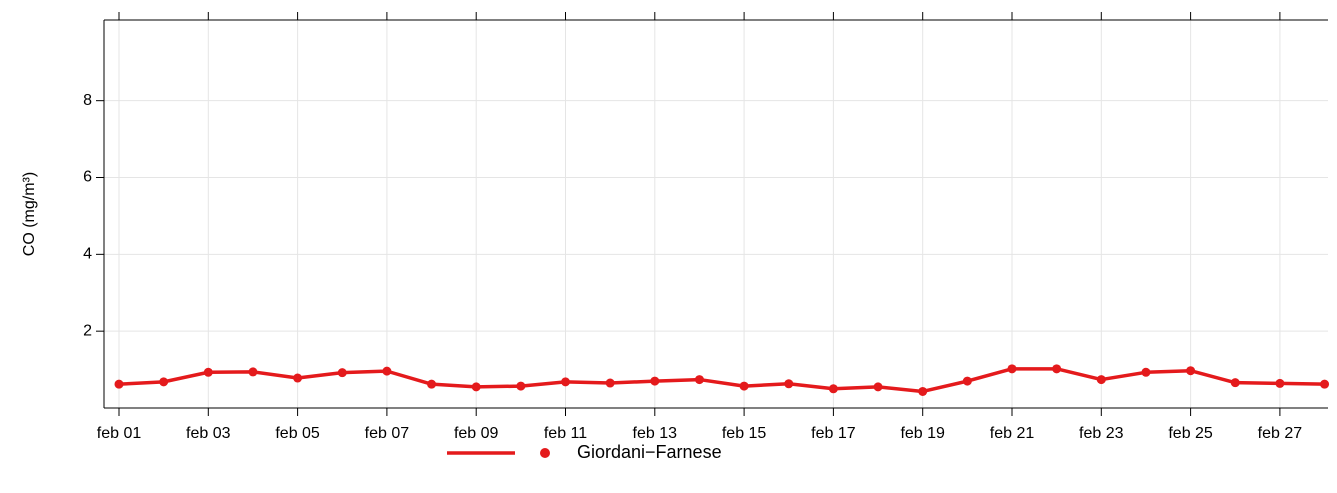  Describe the element at coordinates (1012, 433) in the screenshot. I see `x-tick-label: feb 21` at that location.